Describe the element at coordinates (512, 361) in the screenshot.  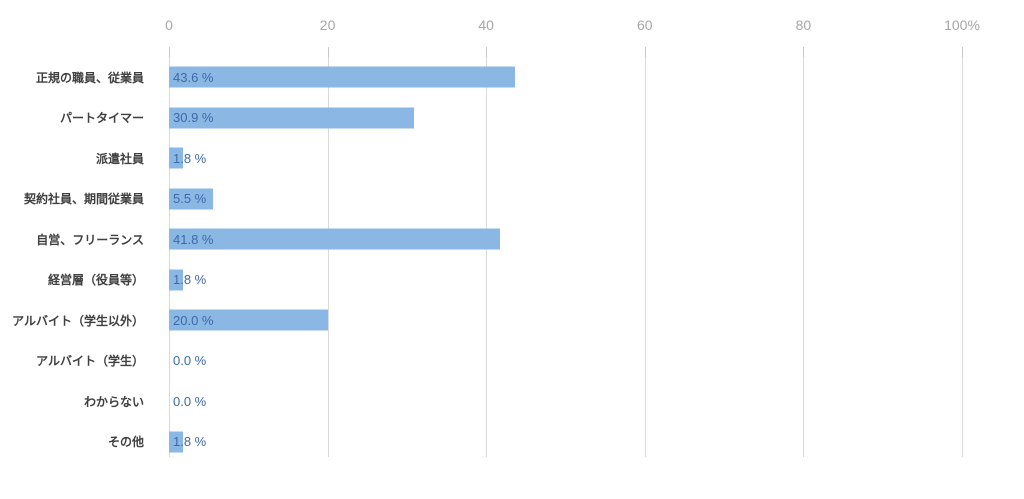
I see `bar-row: アルバイト（学生） 0.0 %` at that location.